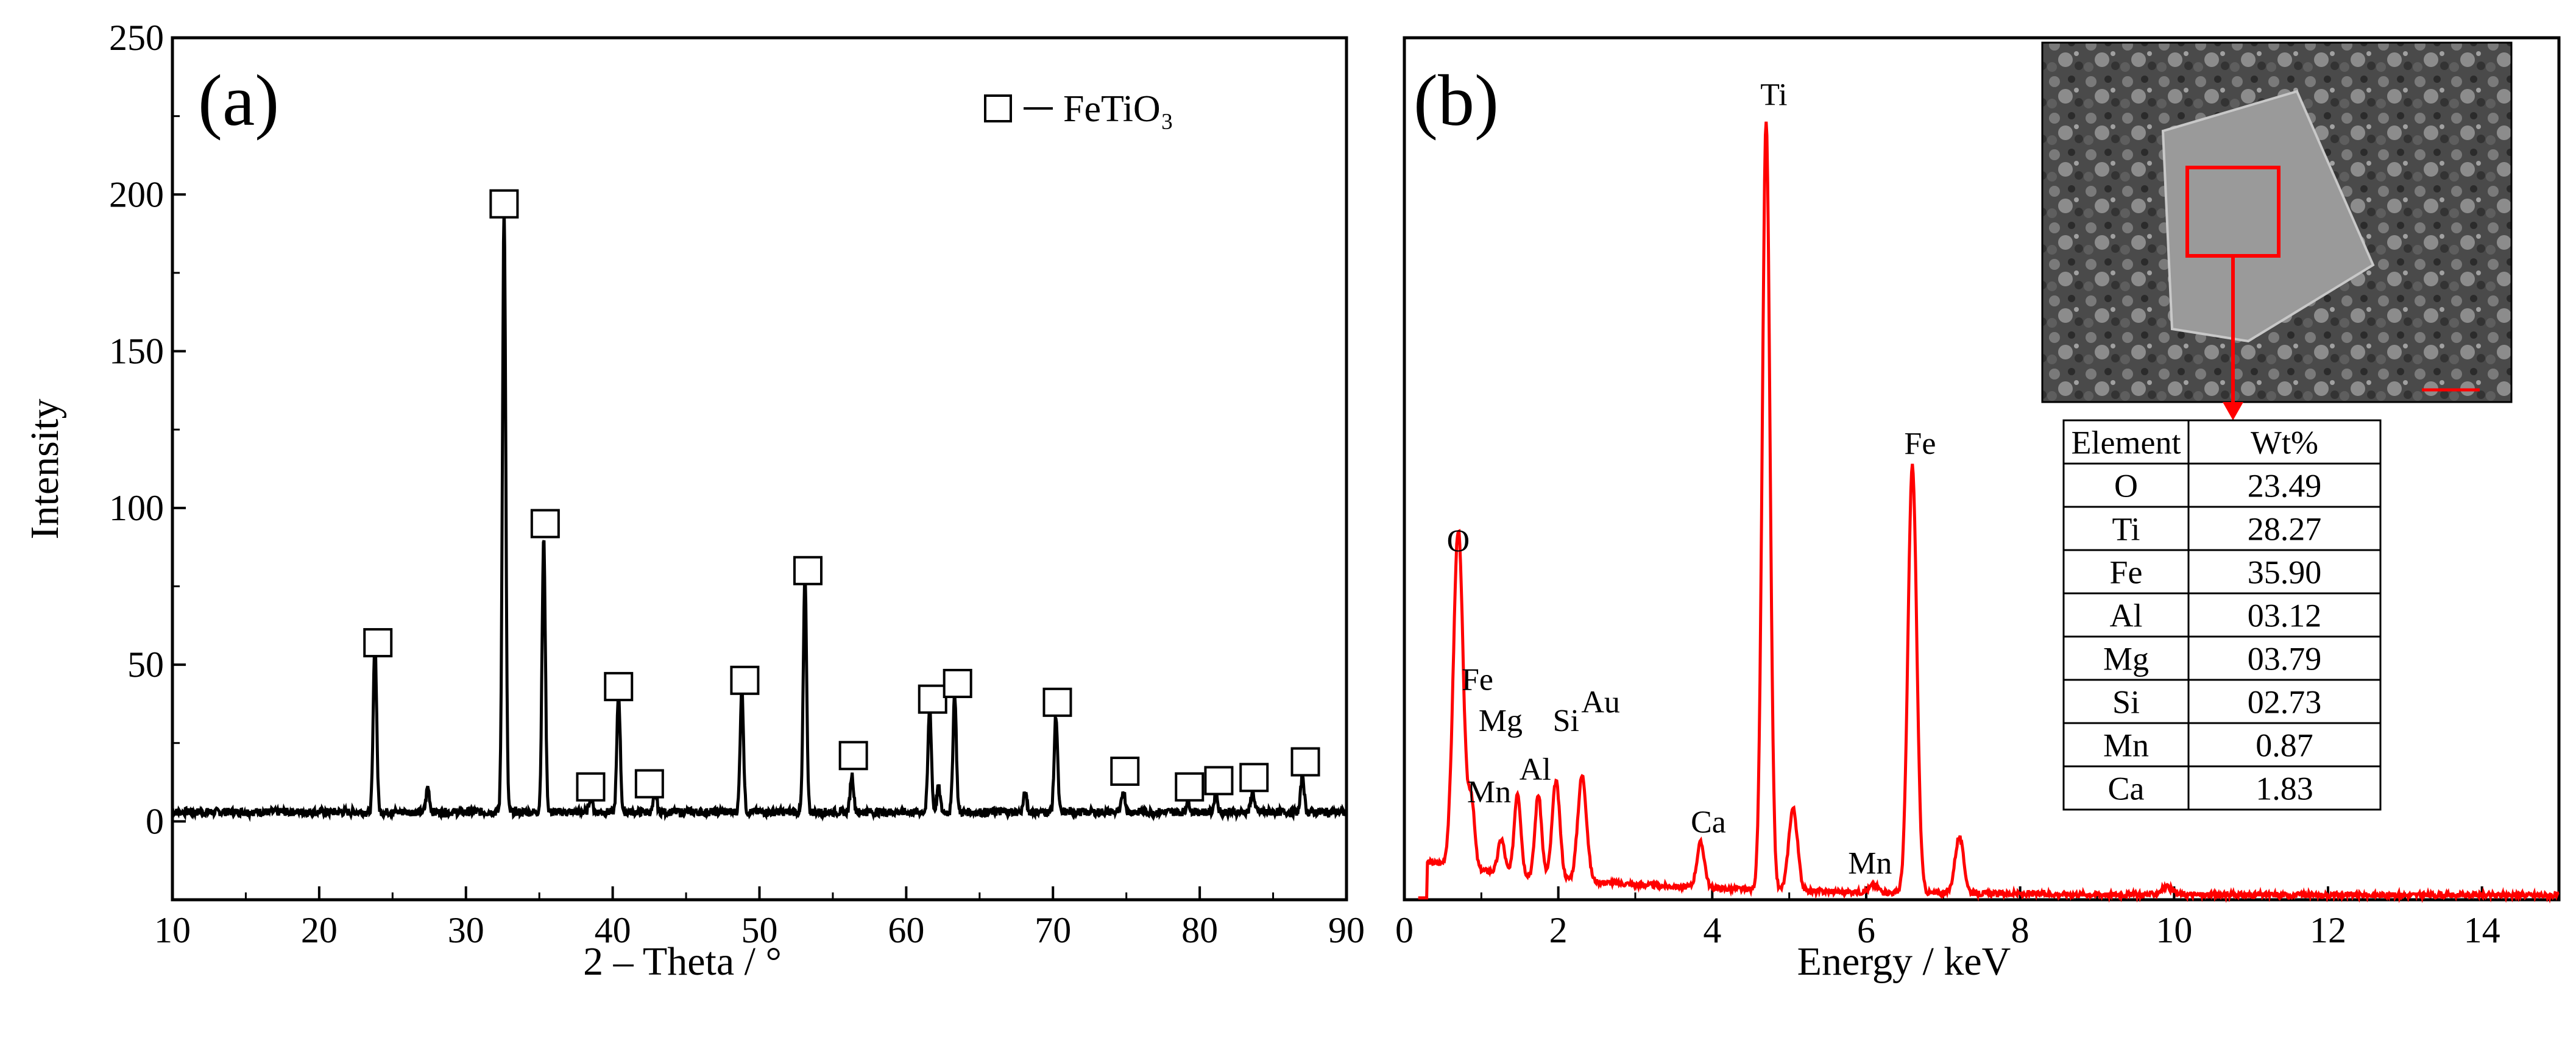  Describe the element at coordinates (319, 930) in the screenshot. I see `xrd-x-tick-label: 20` at that location.